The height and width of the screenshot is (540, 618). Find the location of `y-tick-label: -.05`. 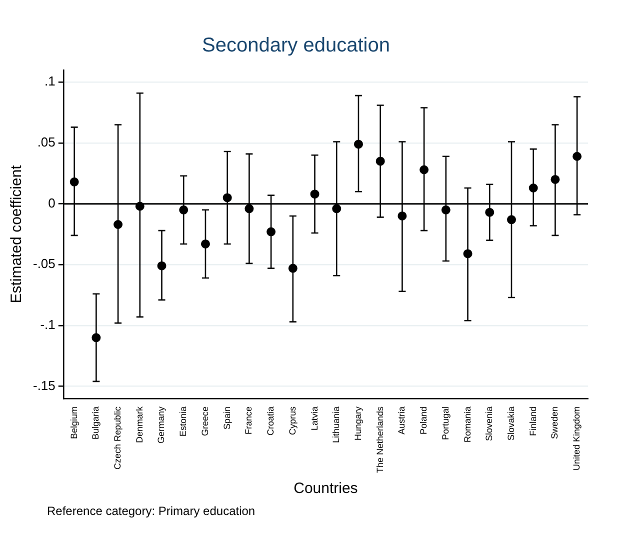

y-tick-label: -.05 is located at coordinates (44, 264).